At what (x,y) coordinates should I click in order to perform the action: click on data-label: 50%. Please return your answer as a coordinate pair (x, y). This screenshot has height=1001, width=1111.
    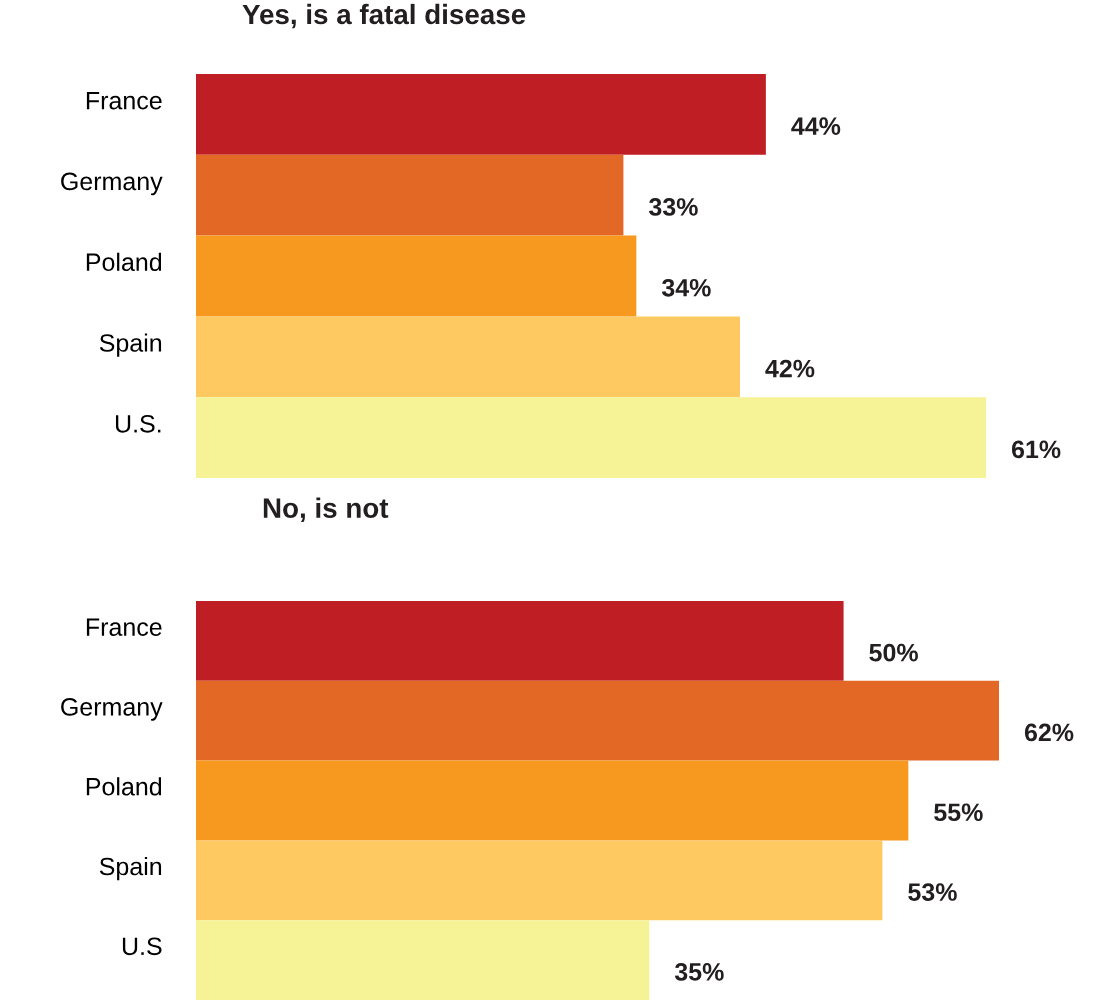
    Looking at the image, I should click on (893, 652).